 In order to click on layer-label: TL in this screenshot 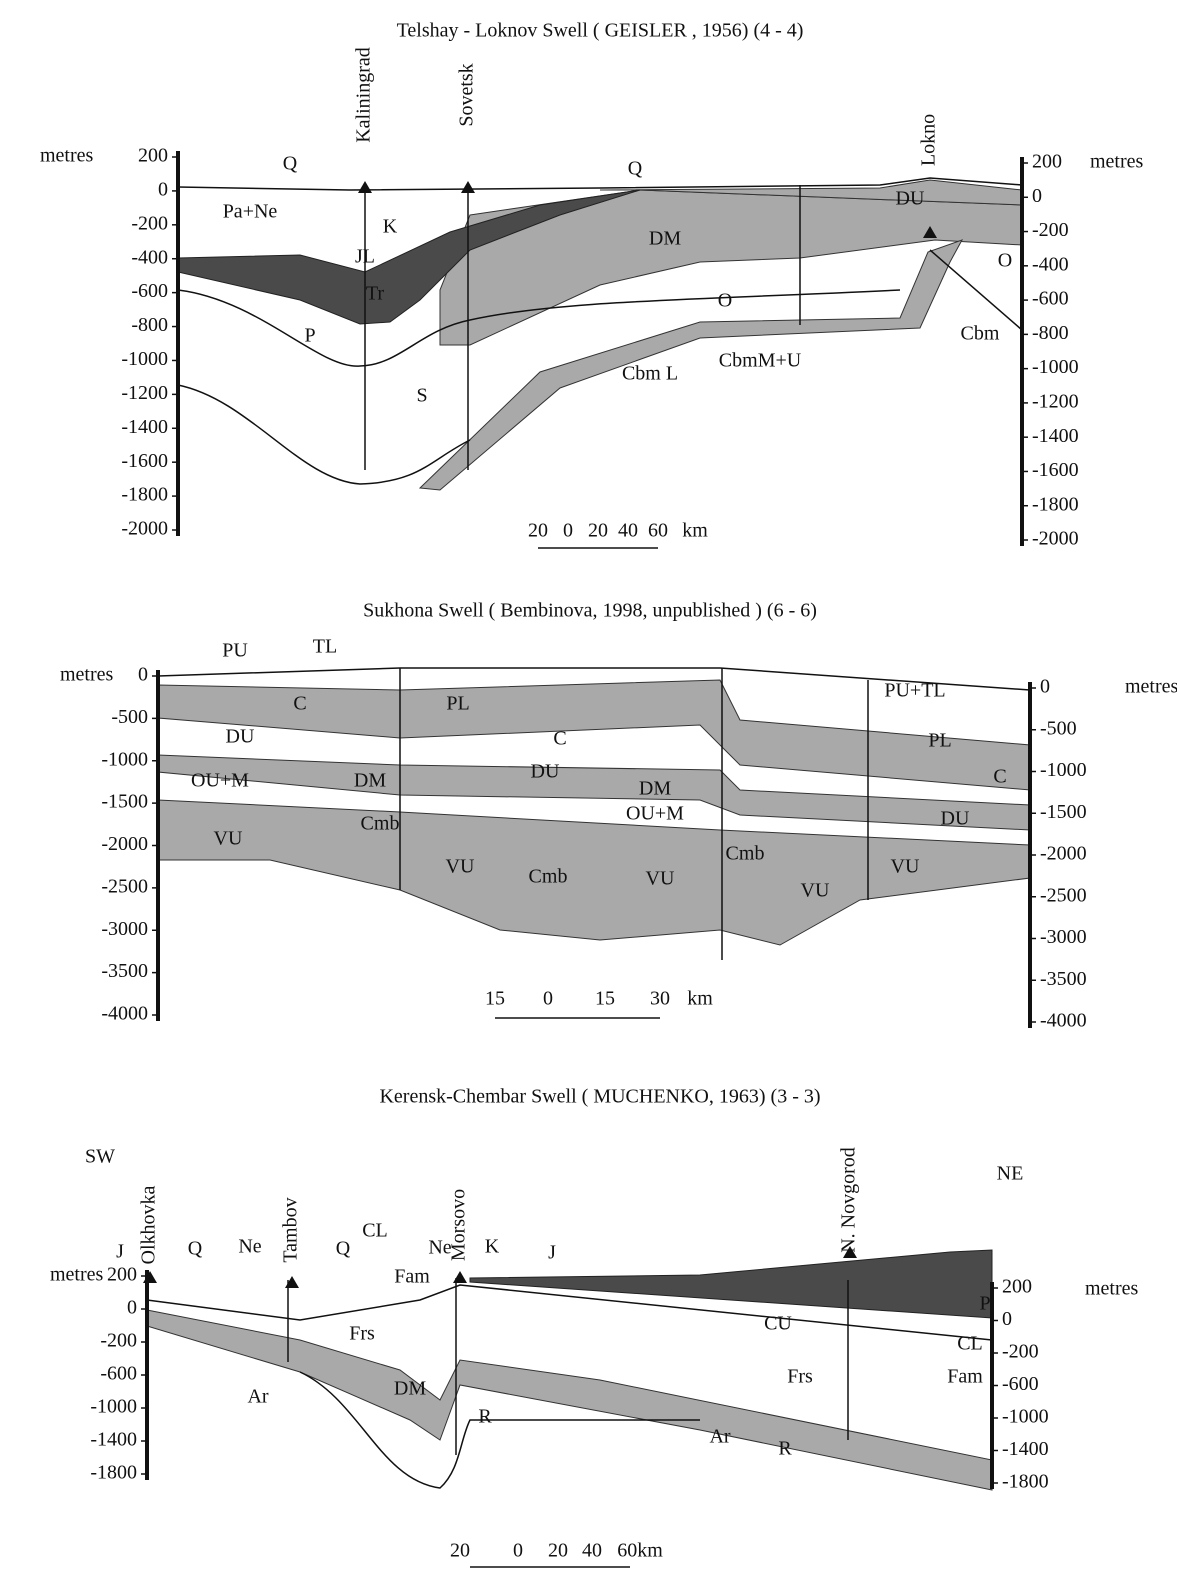, I will do `click(325, 647)`.